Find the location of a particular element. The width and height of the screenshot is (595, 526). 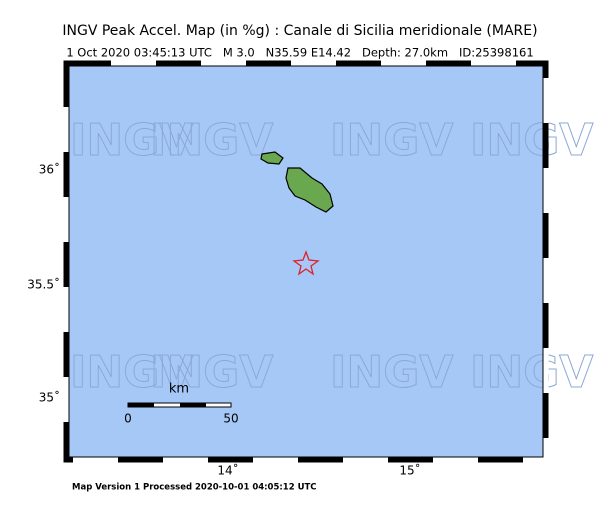

epicenter-star is located at coordinates (306, 263).